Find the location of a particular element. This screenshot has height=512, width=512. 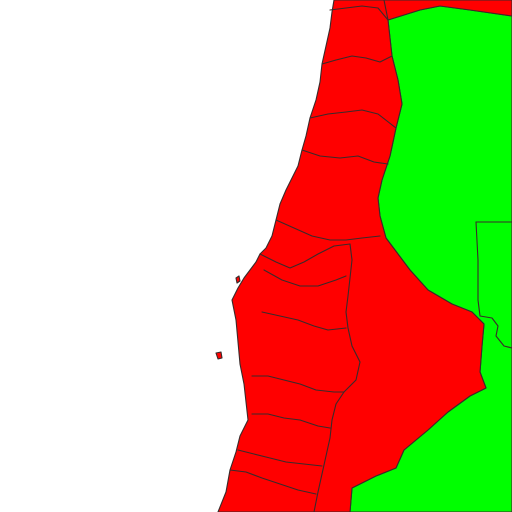

island-south is located at coordinates (219, 355).